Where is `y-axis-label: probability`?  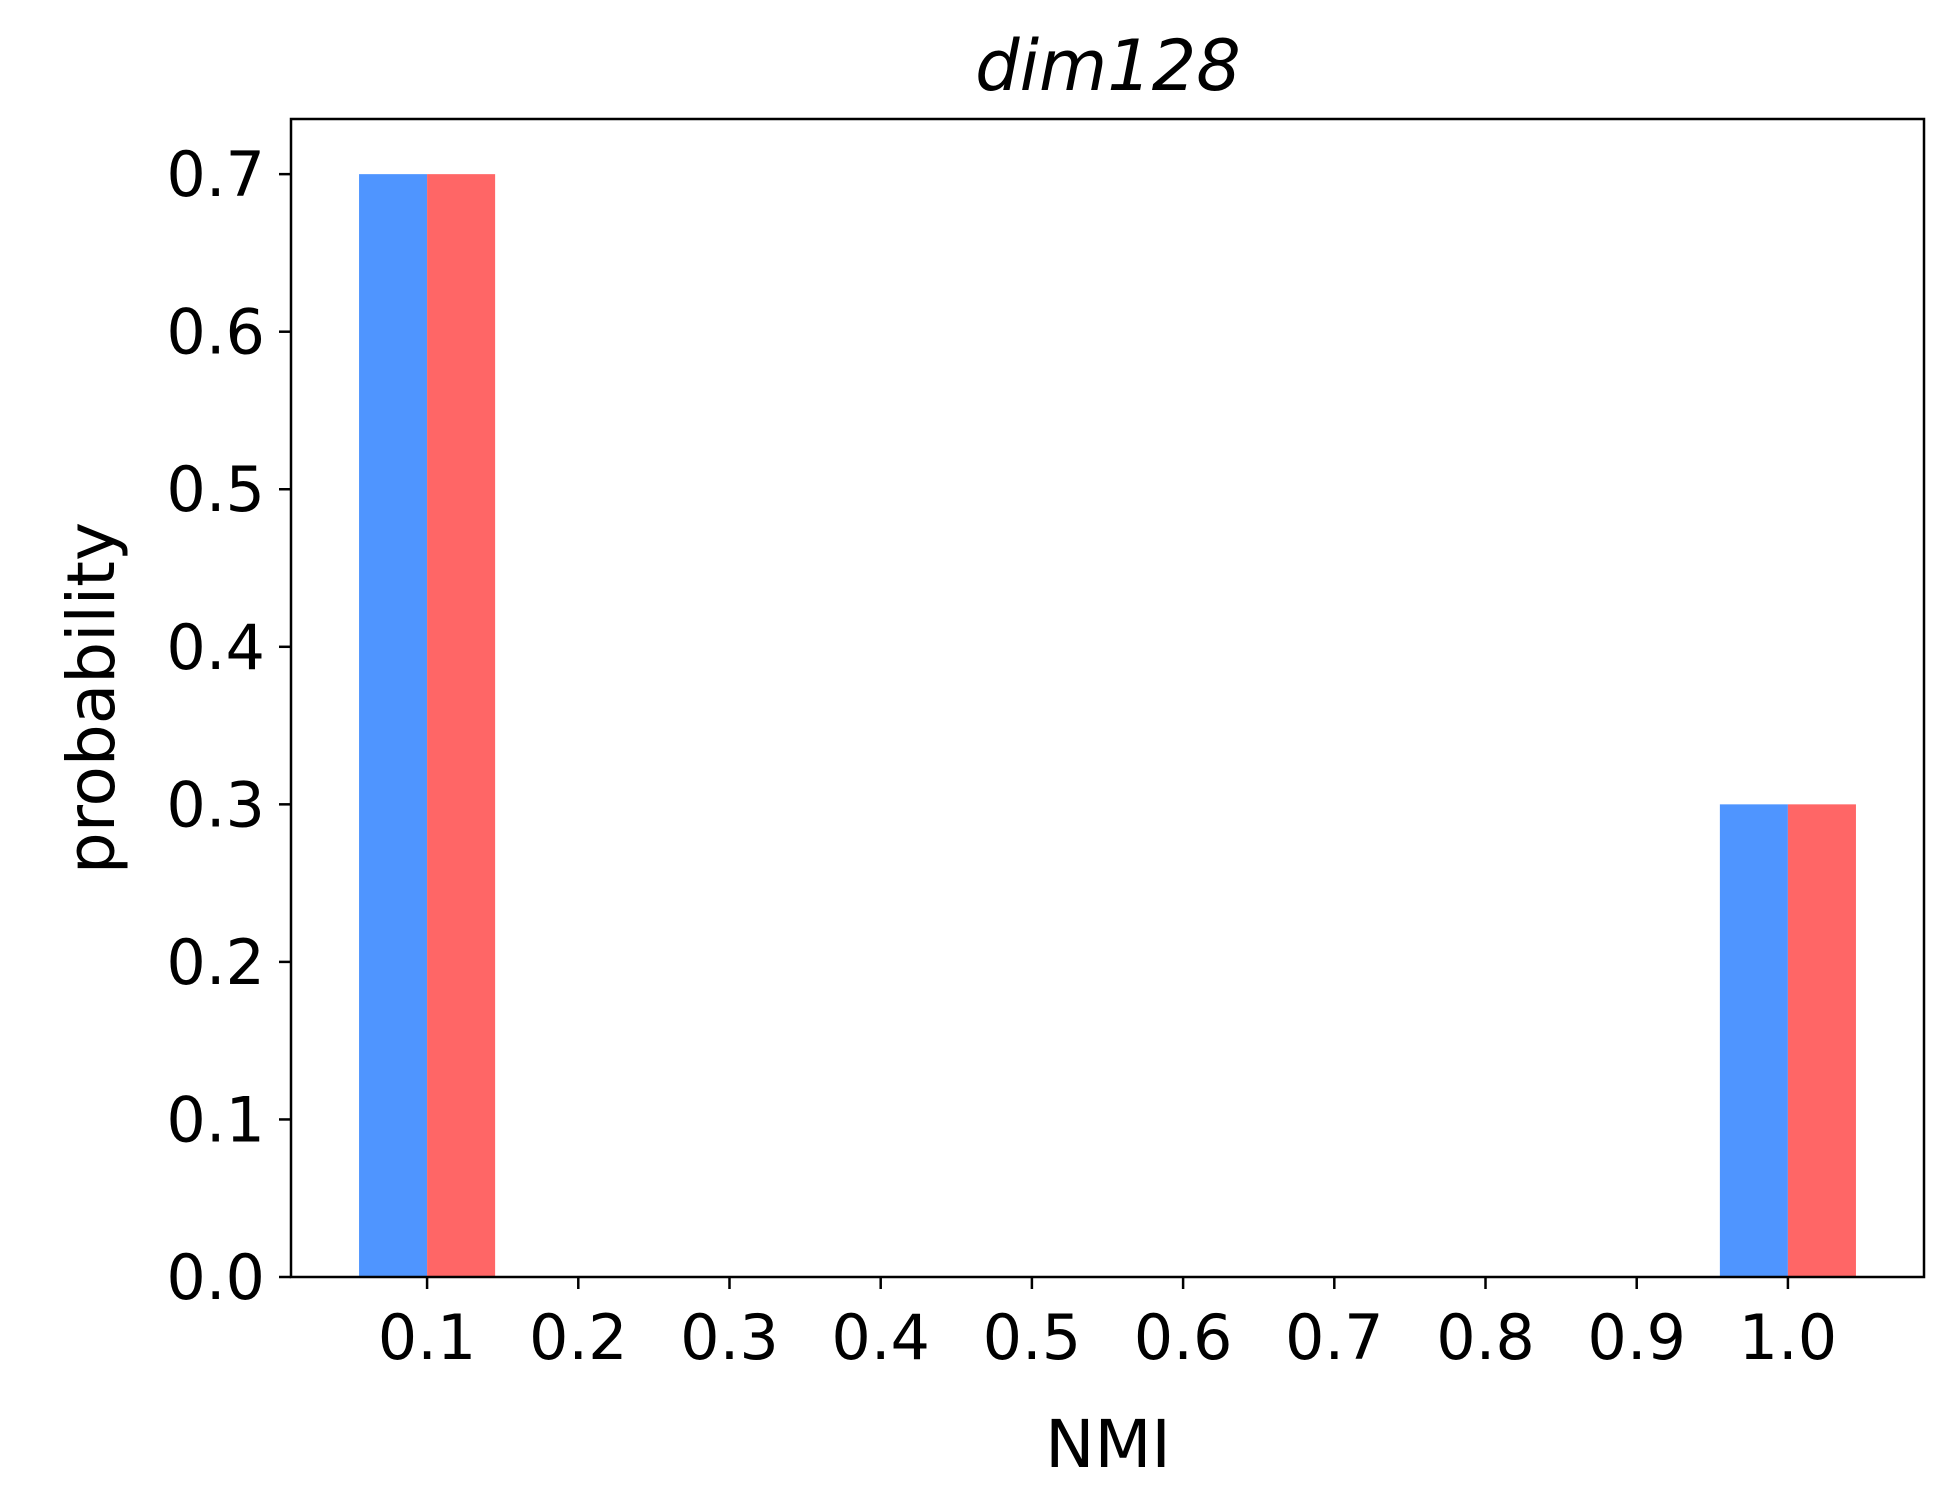
y-axis-label: probability is located at coordinates (91, 698).